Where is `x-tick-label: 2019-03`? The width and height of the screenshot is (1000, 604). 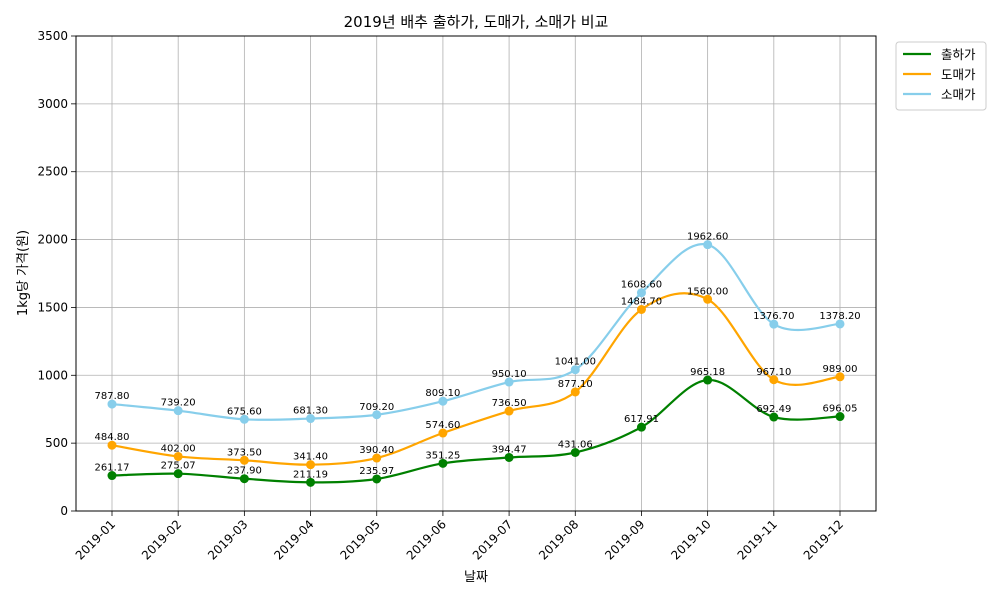 x-tick-label: 2019-03 is located at coordinates (227, 539).